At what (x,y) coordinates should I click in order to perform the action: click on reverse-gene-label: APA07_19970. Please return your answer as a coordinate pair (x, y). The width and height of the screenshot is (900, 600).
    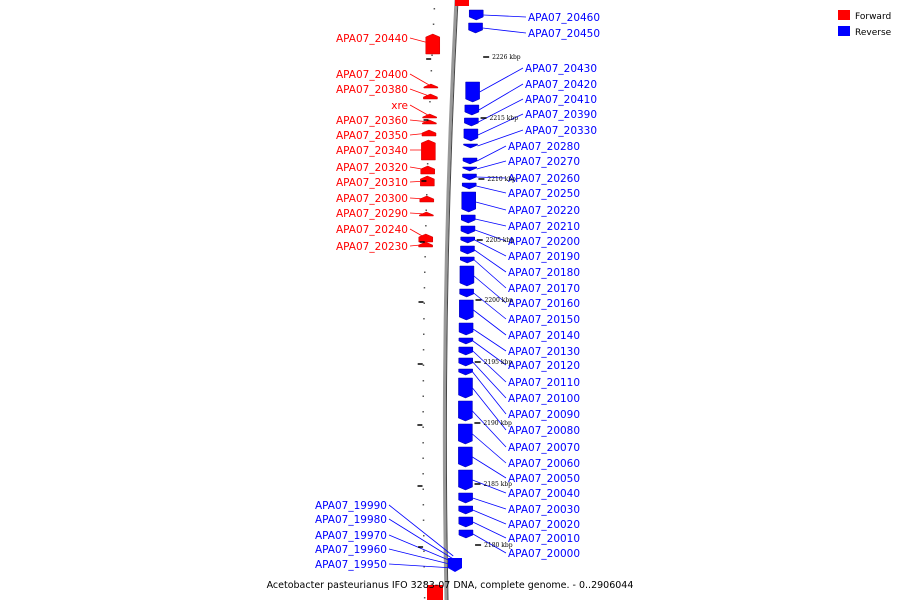
    Looking at the image, I should click on (351, 536).